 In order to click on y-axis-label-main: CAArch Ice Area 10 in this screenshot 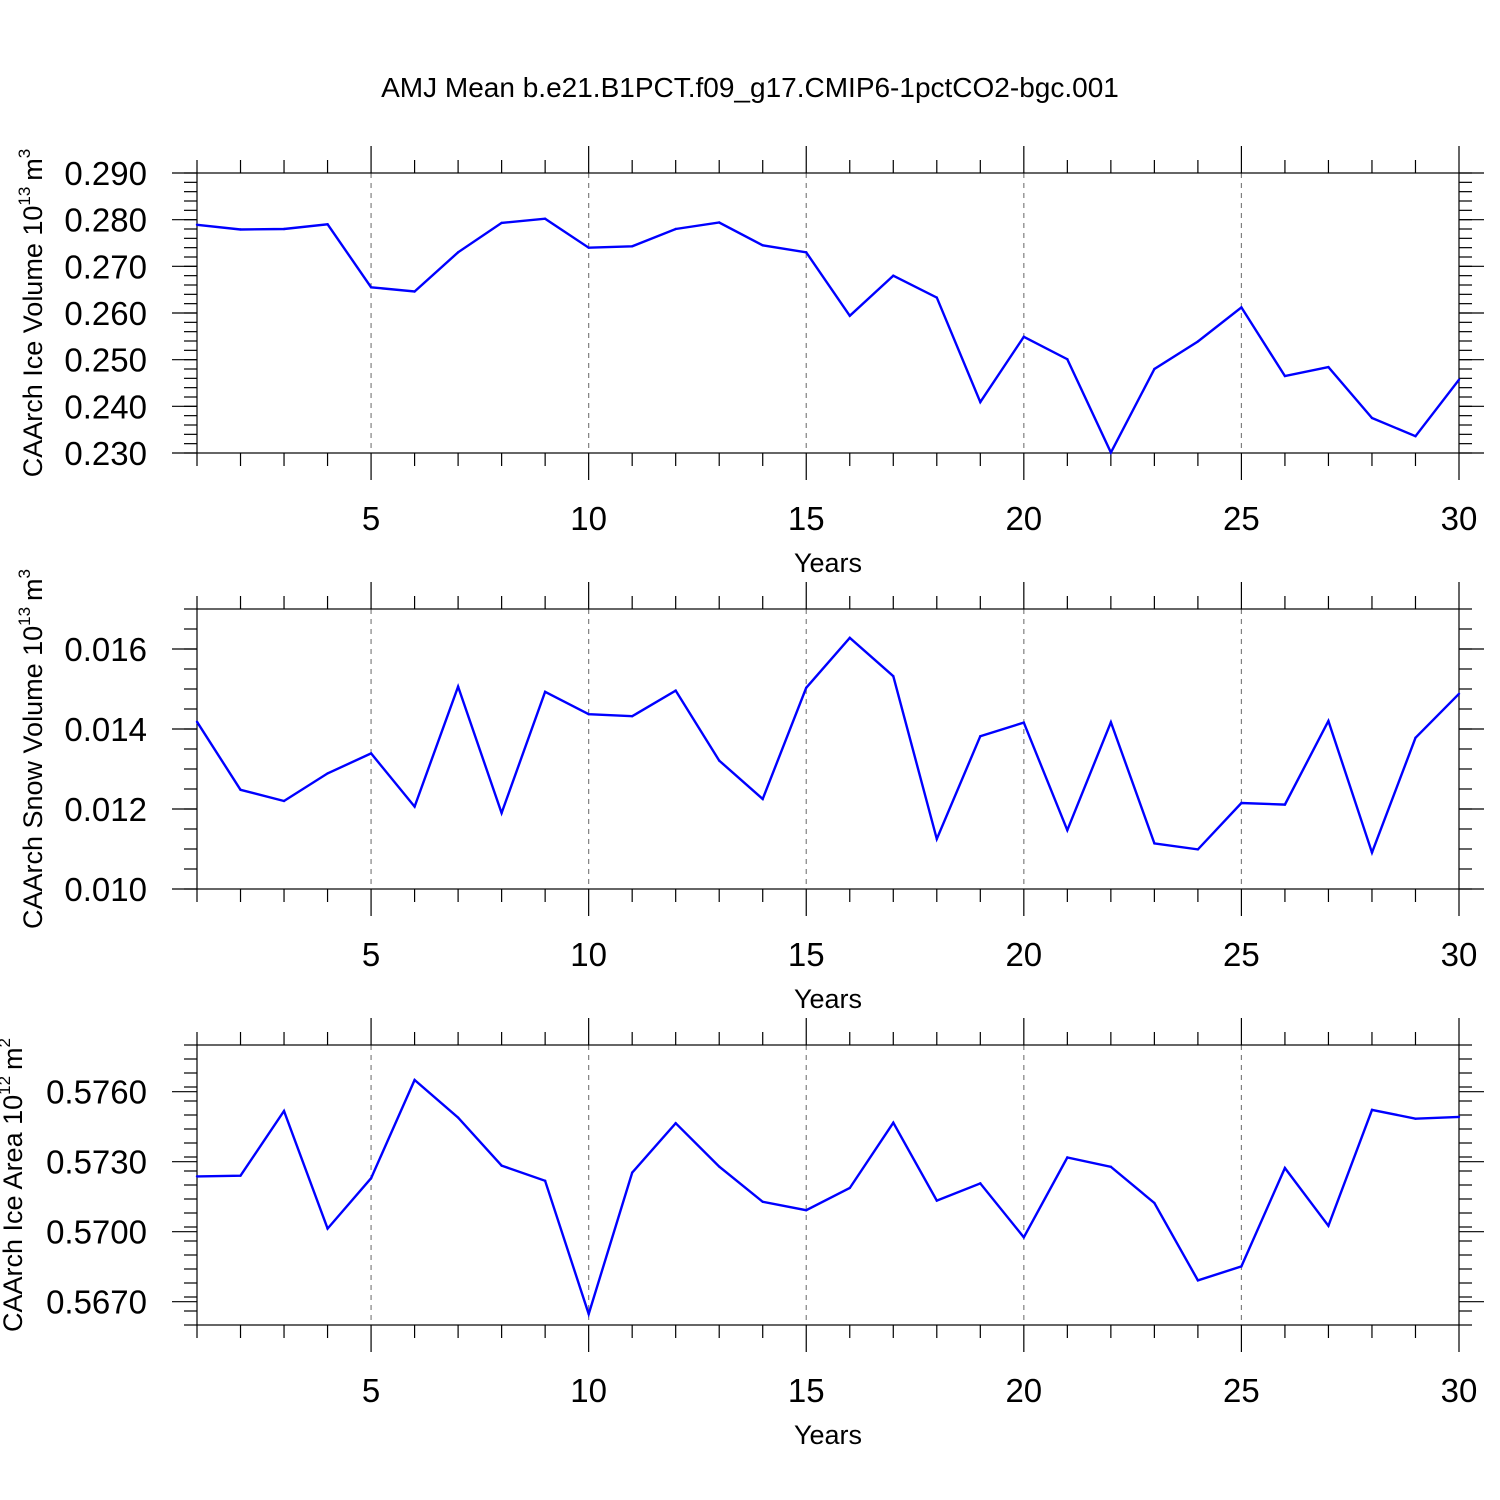, I will do `click(14, 1213)`.